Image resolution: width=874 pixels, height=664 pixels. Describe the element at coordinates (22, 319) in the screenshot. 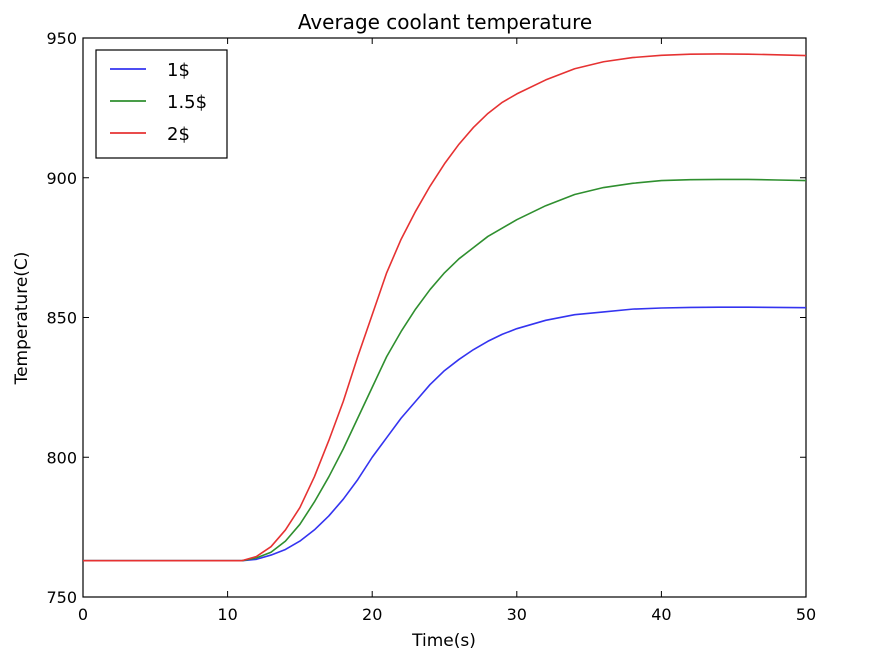

I see `y-axis-title: Temperature(C)` at that location.